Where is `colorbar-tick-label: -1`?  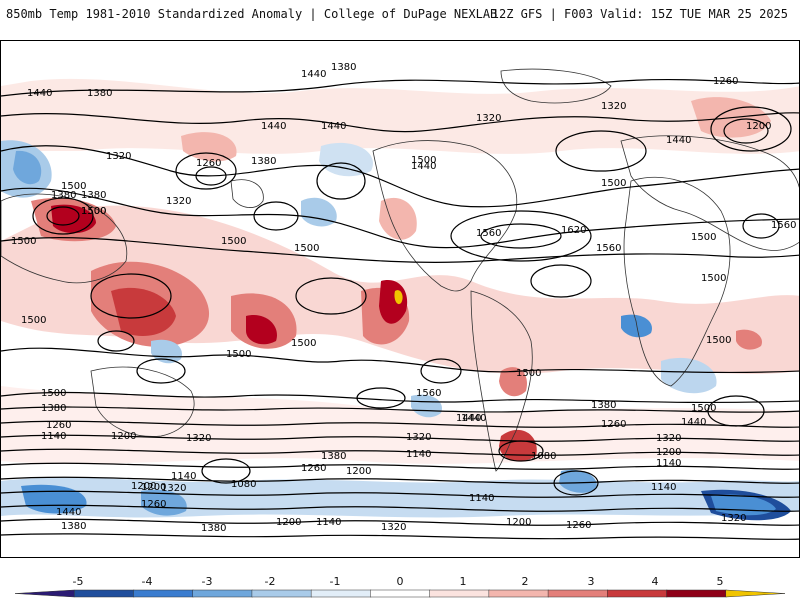 colorbar-tick-label: -1 is located at coordinates (335, 581).